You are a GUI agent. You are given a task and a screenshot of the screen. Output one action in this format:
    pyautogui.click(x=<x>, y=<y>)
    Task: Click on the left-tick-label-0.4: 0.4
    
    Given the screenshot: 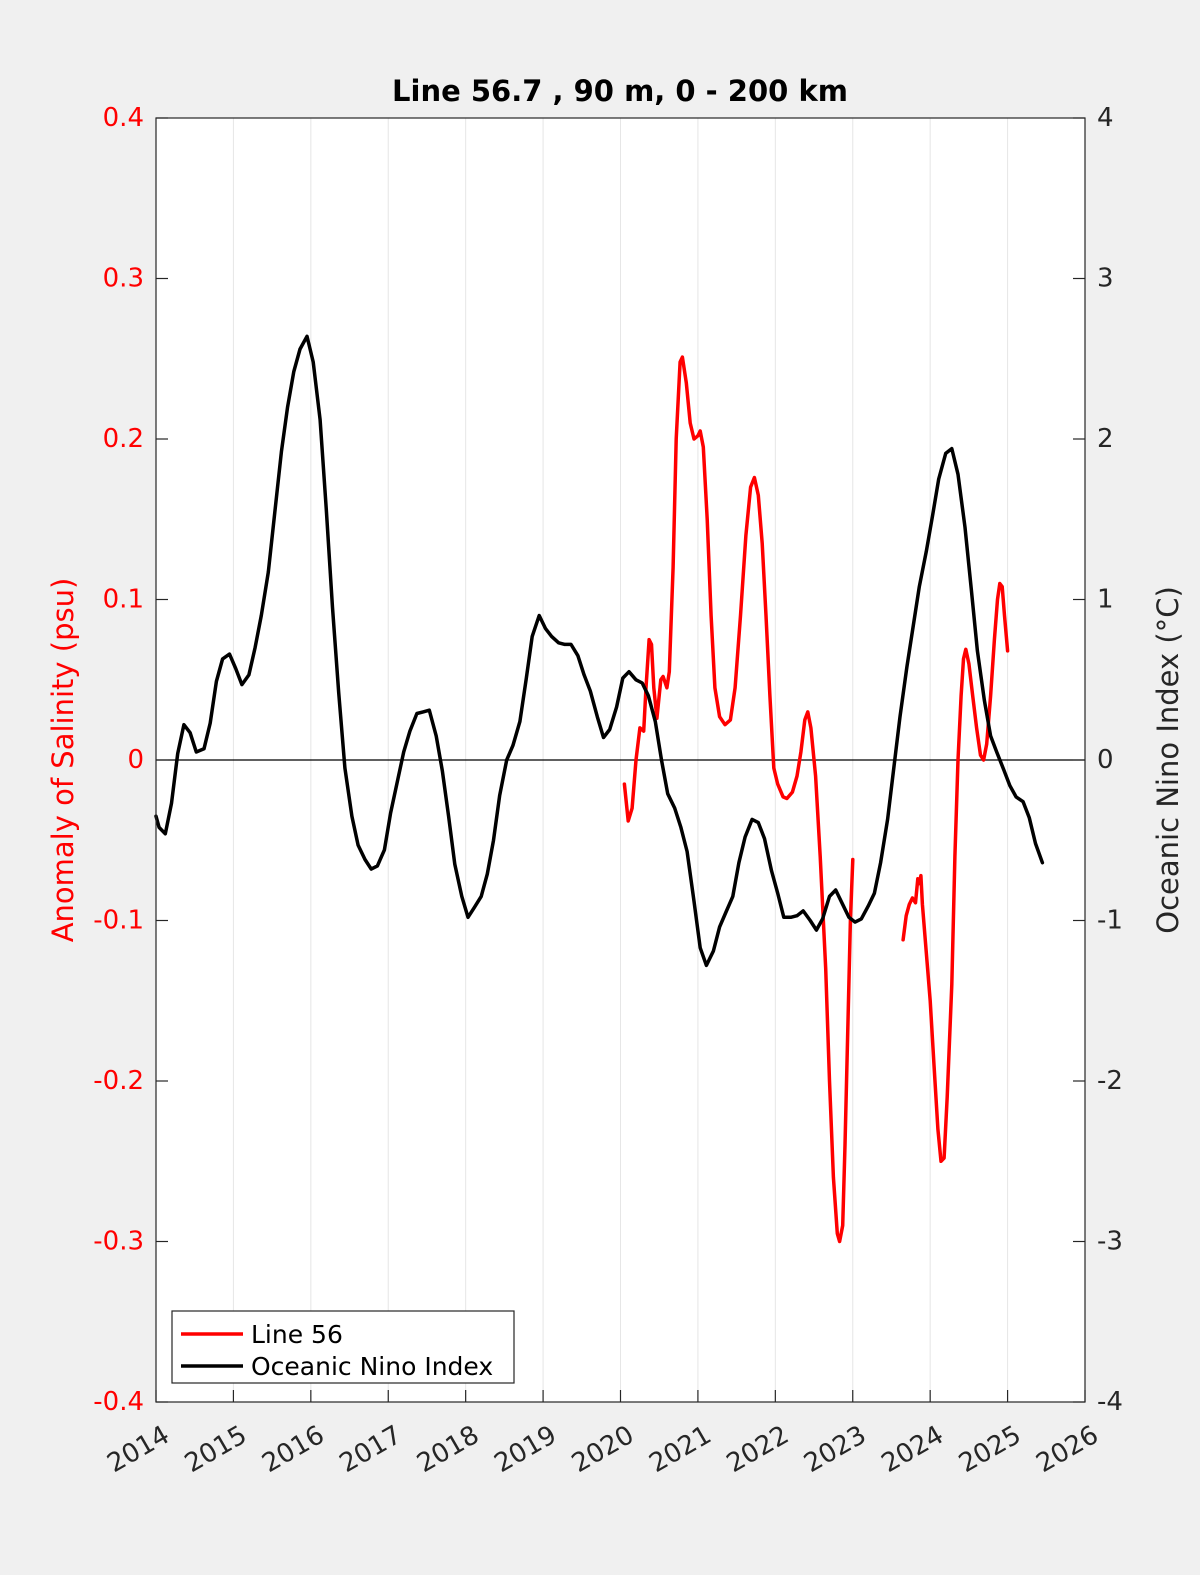 What is the action you would take?
    pyautogui.click(x=123, y=118)
    